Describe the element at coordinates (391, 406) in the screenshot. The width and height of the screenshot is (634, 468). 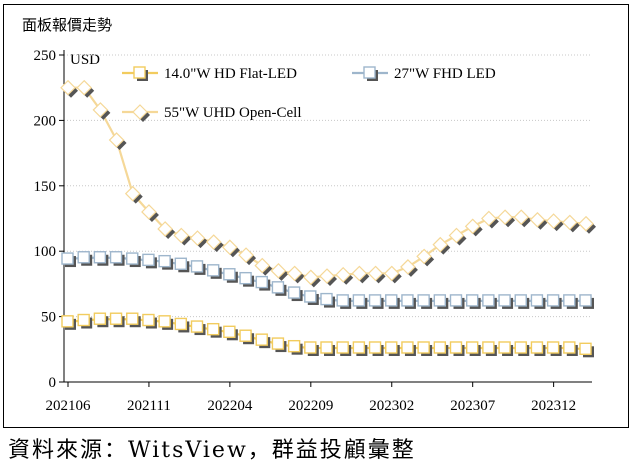
I see `x-tick-label: 202302` at that location.